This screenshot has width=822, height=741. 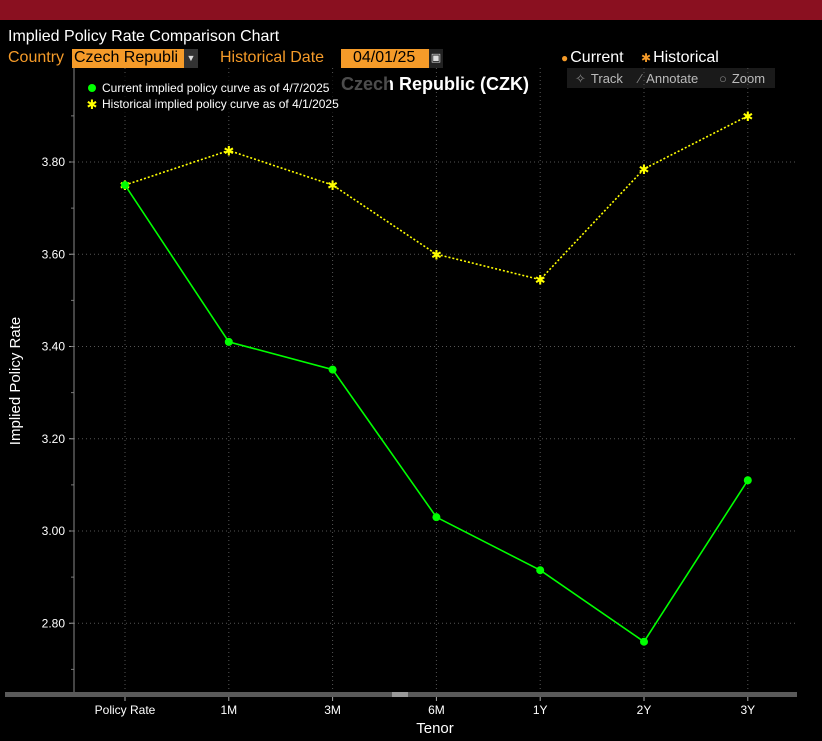 I want to click on y-tick-label: 3.40, so click(x=54, y=347).